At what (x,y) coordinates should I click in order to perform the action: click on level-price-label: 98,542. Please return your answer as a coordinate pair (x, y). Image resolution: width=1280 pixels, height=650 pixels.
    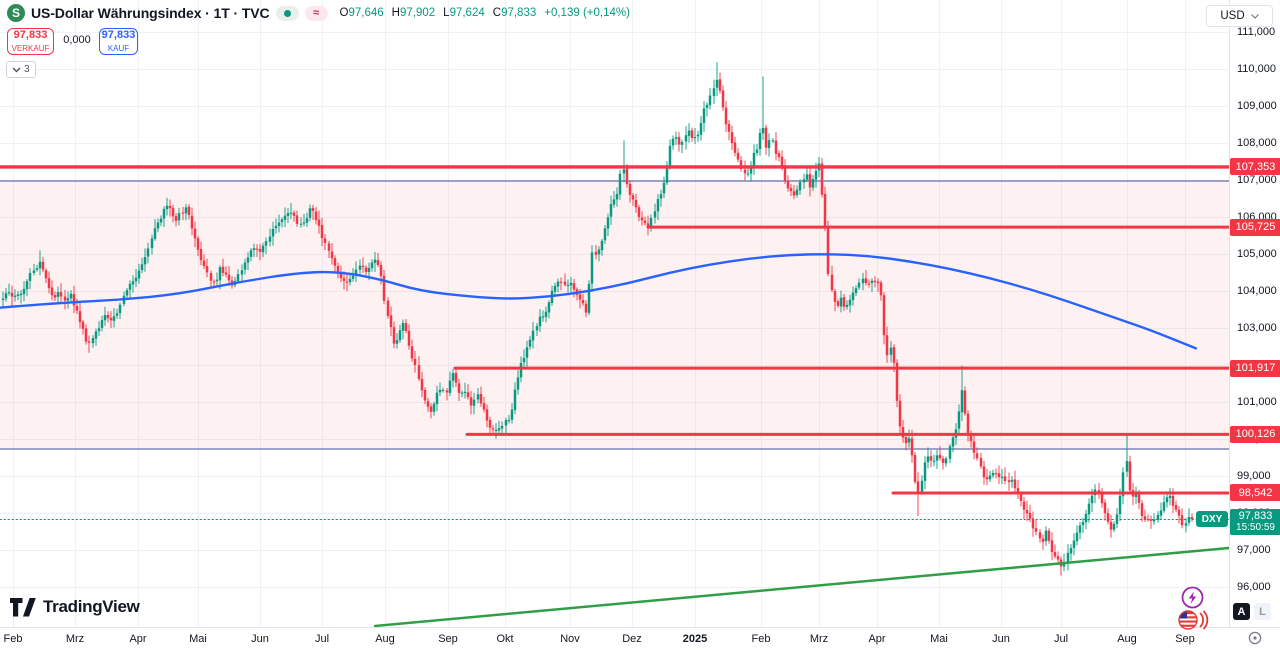
    Looking at the image, I should click on (1255, 493).